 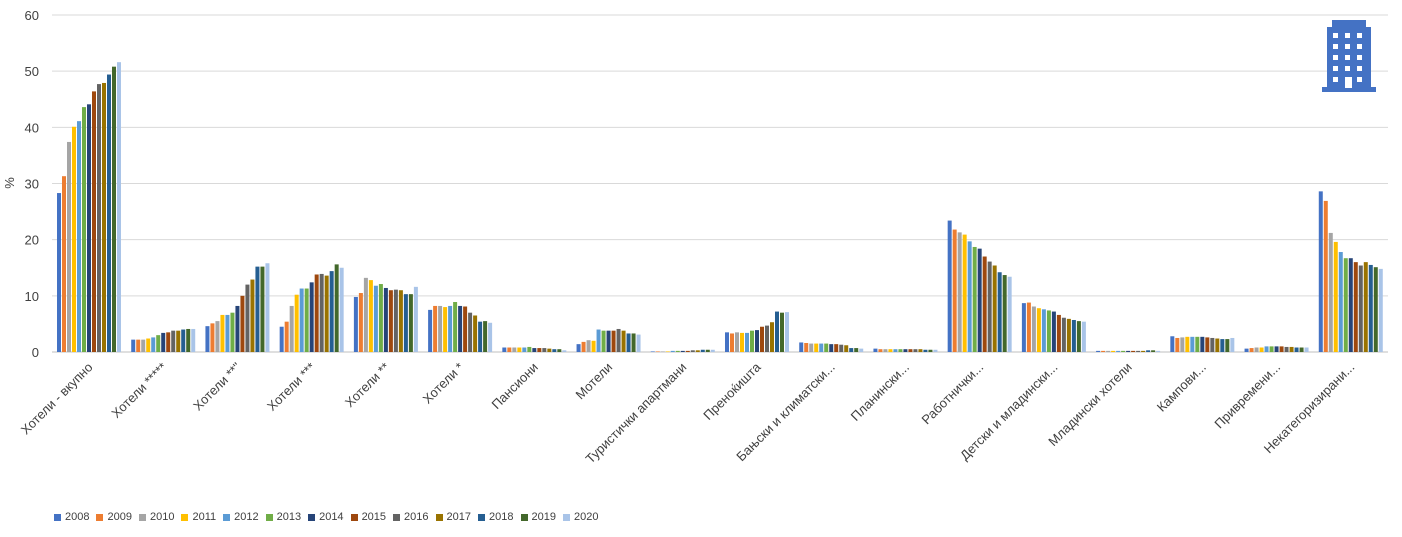 What do you see at coordinates (594, 381) in the screenshot?
I see `category-label: Мотели` at bounding box center [594, 381].